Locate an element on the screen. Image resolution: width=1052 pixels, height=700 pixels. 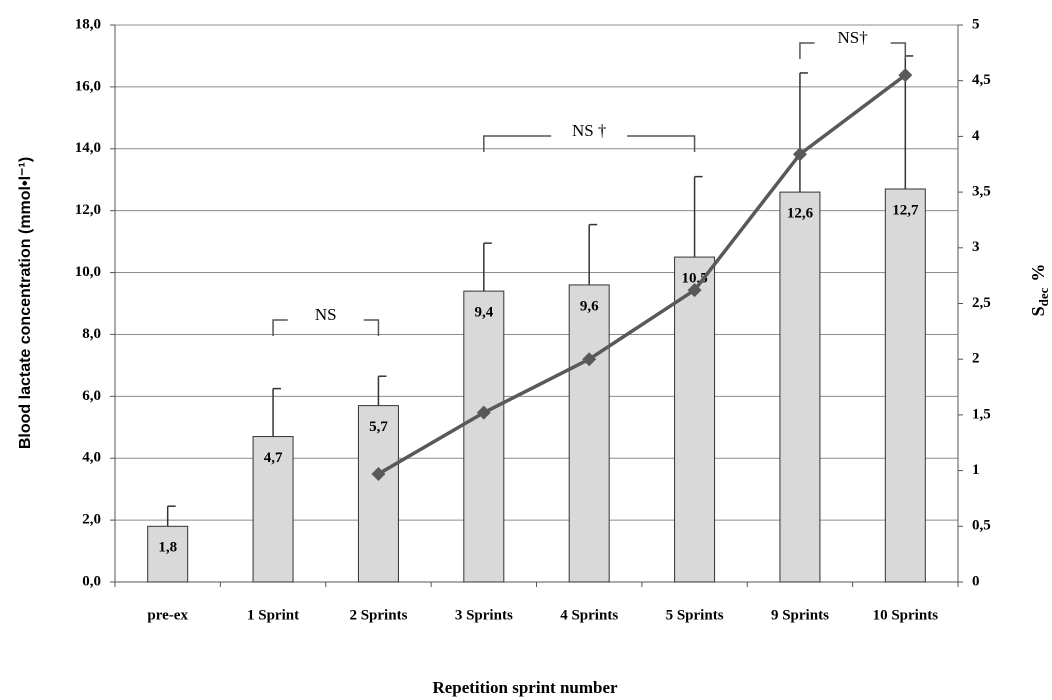
annotation: NS† is located at coordinates (853, 37).